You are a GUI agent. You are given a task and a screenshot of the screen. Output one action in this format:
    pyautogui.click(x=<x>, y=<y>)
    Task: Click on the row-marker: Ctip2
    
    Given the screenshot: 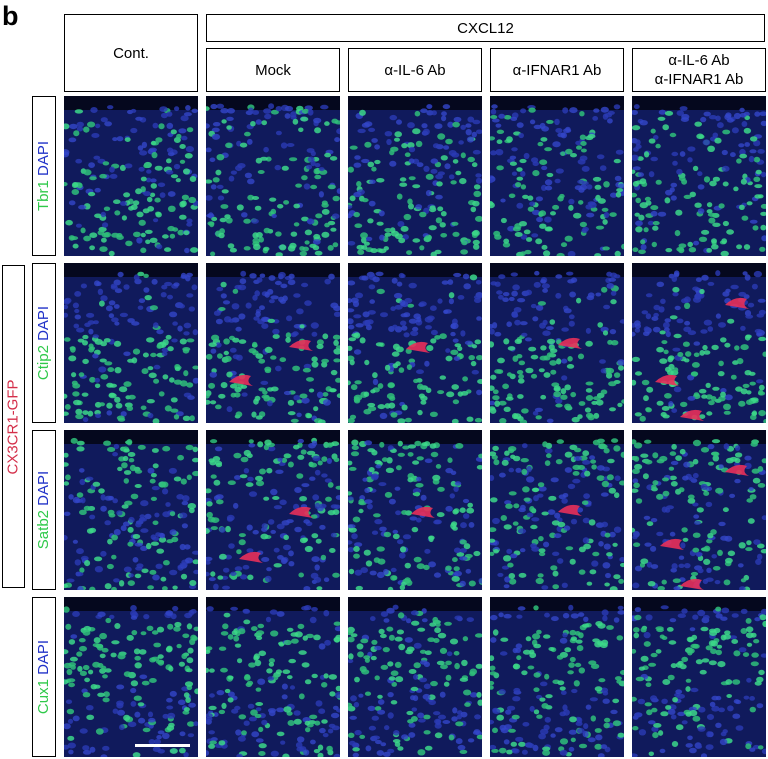 What is the action you would take?
    pyautogui.click(x=43, y=363)
    